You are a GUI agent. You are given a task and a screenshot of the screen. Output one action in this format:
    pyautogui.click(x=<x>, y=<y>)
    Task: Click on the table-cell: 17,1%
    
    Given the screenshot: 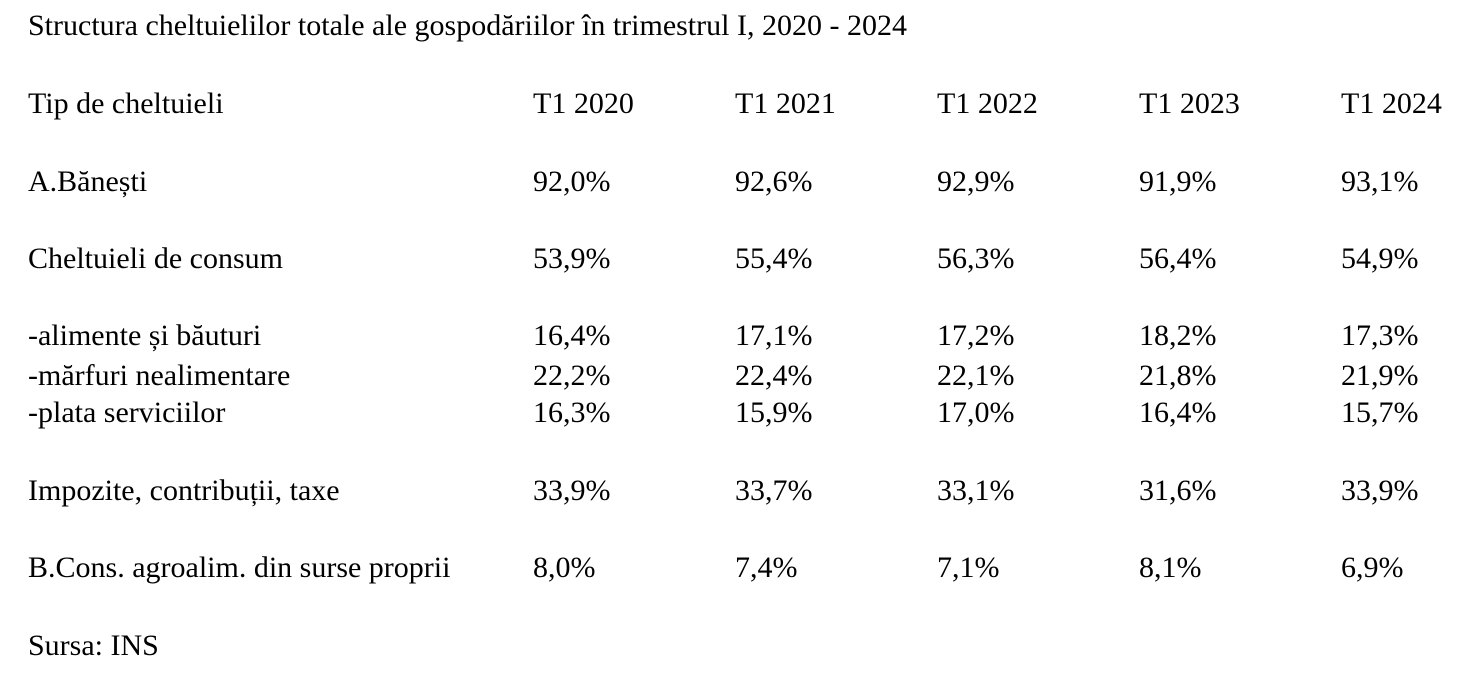 What is the action you would take?
    pyautogui.click(x=774, y=335)
    